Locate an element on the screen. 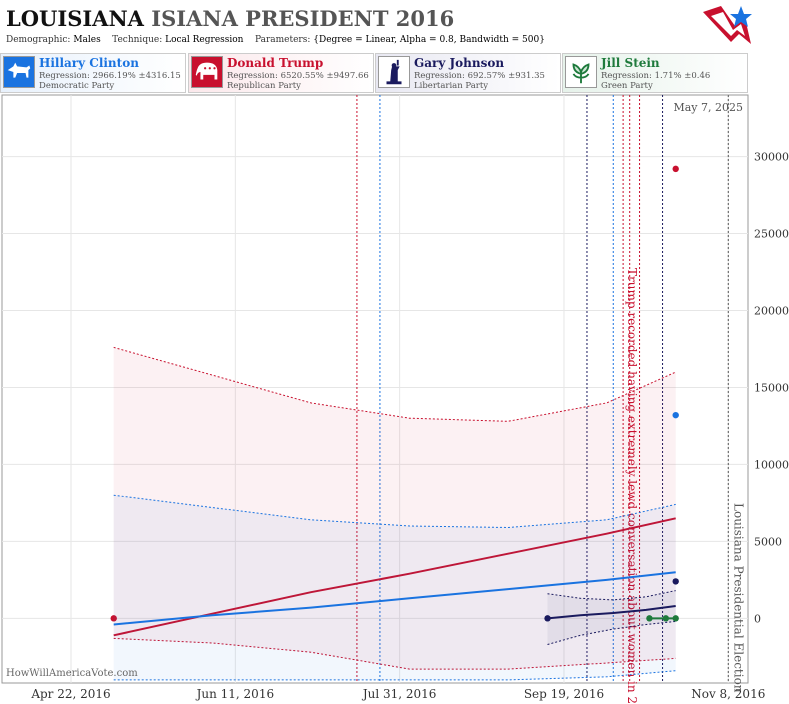 The image size is (789, 704). demographic-value: Males is located at coordinates (87, 40).